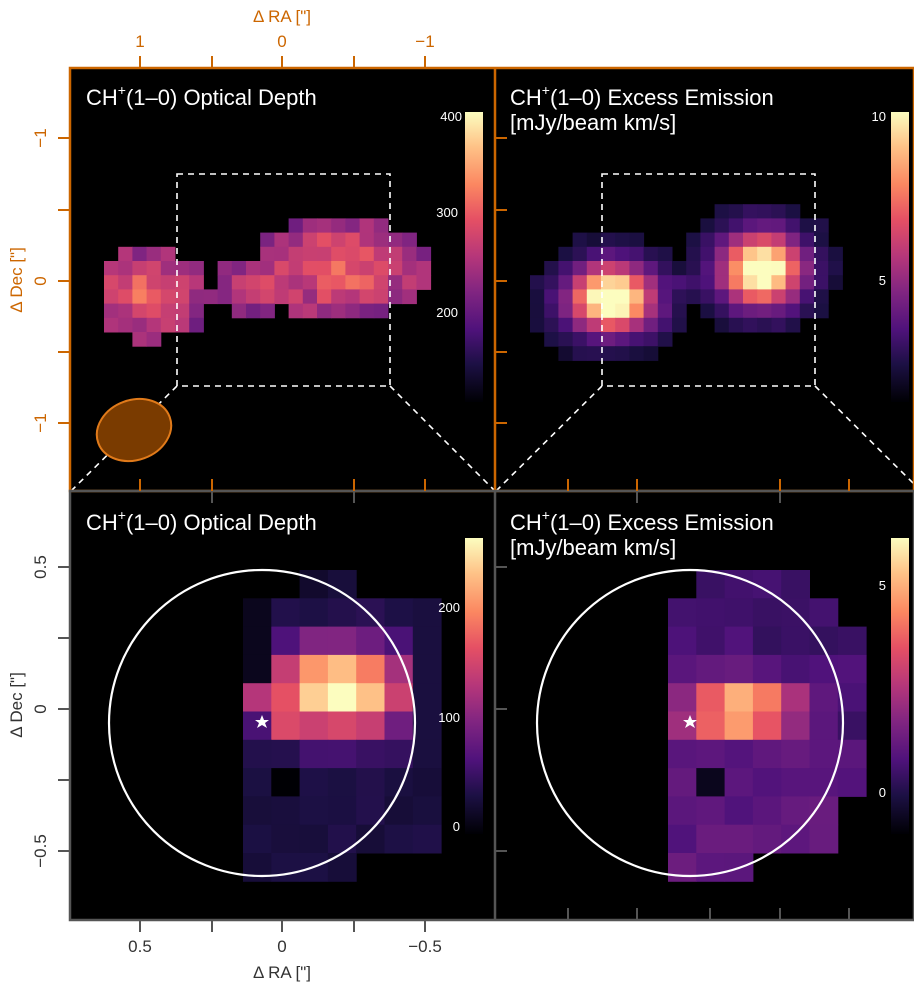 This screenshot has height=990, width=914. I want to click on title-bottom-left: CH+(1–0) Optical Depth, so click(201, 521).